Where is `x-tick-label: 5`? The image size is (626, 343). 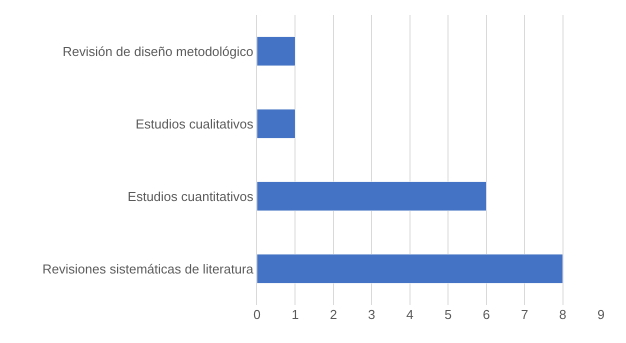
x-tick-label: 5 is located at coordinates (448, 314).